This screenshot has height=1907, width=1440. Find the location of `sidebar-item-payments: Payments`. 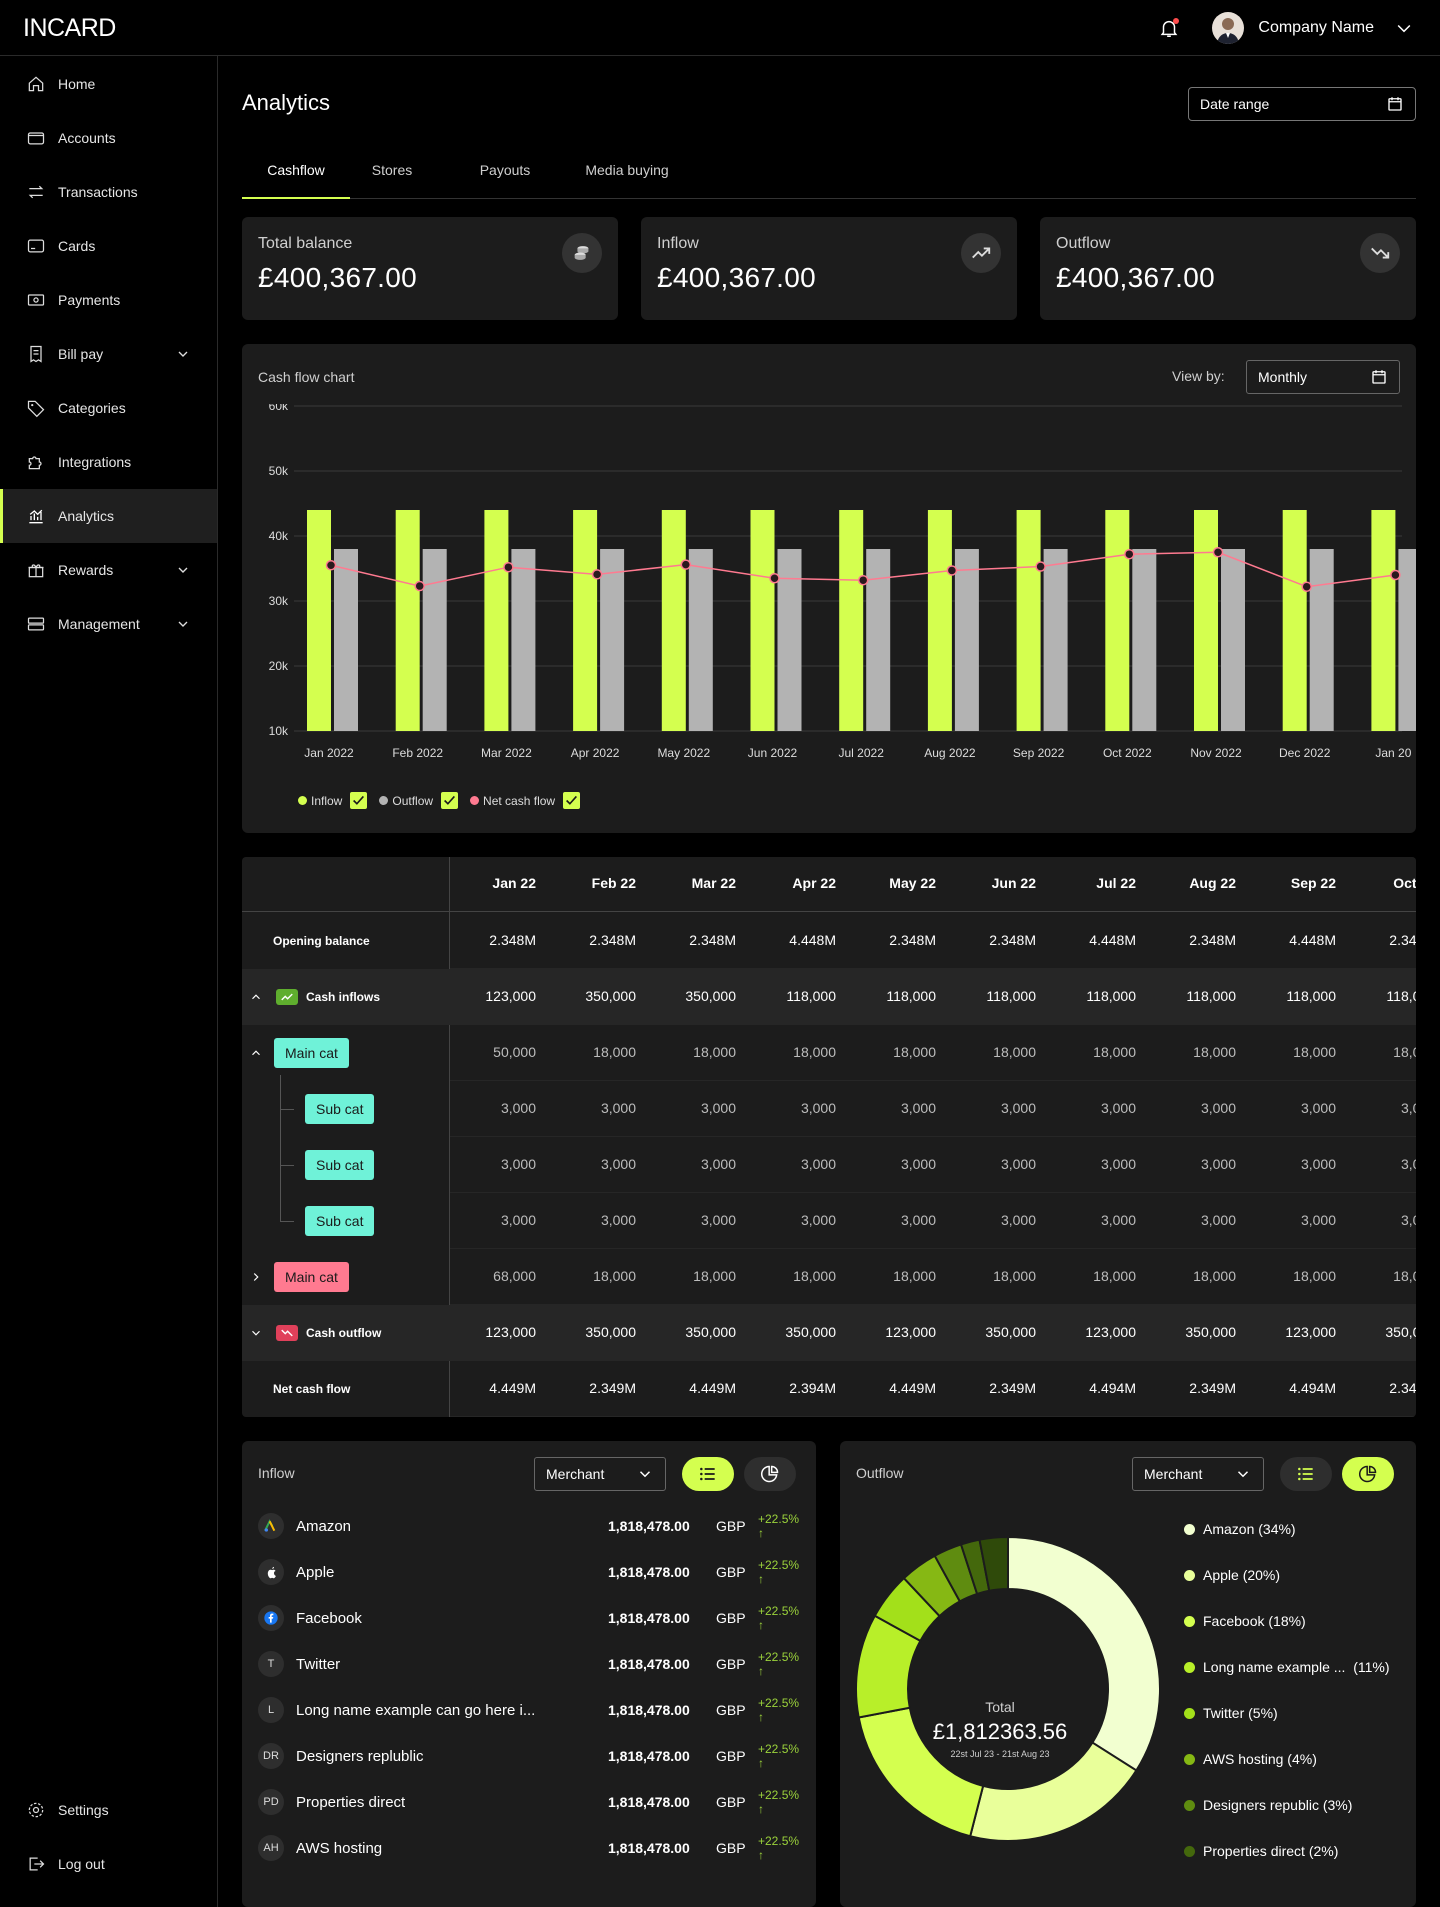

sidebar-item-payments: Payments is located at coordinates (108, 300).